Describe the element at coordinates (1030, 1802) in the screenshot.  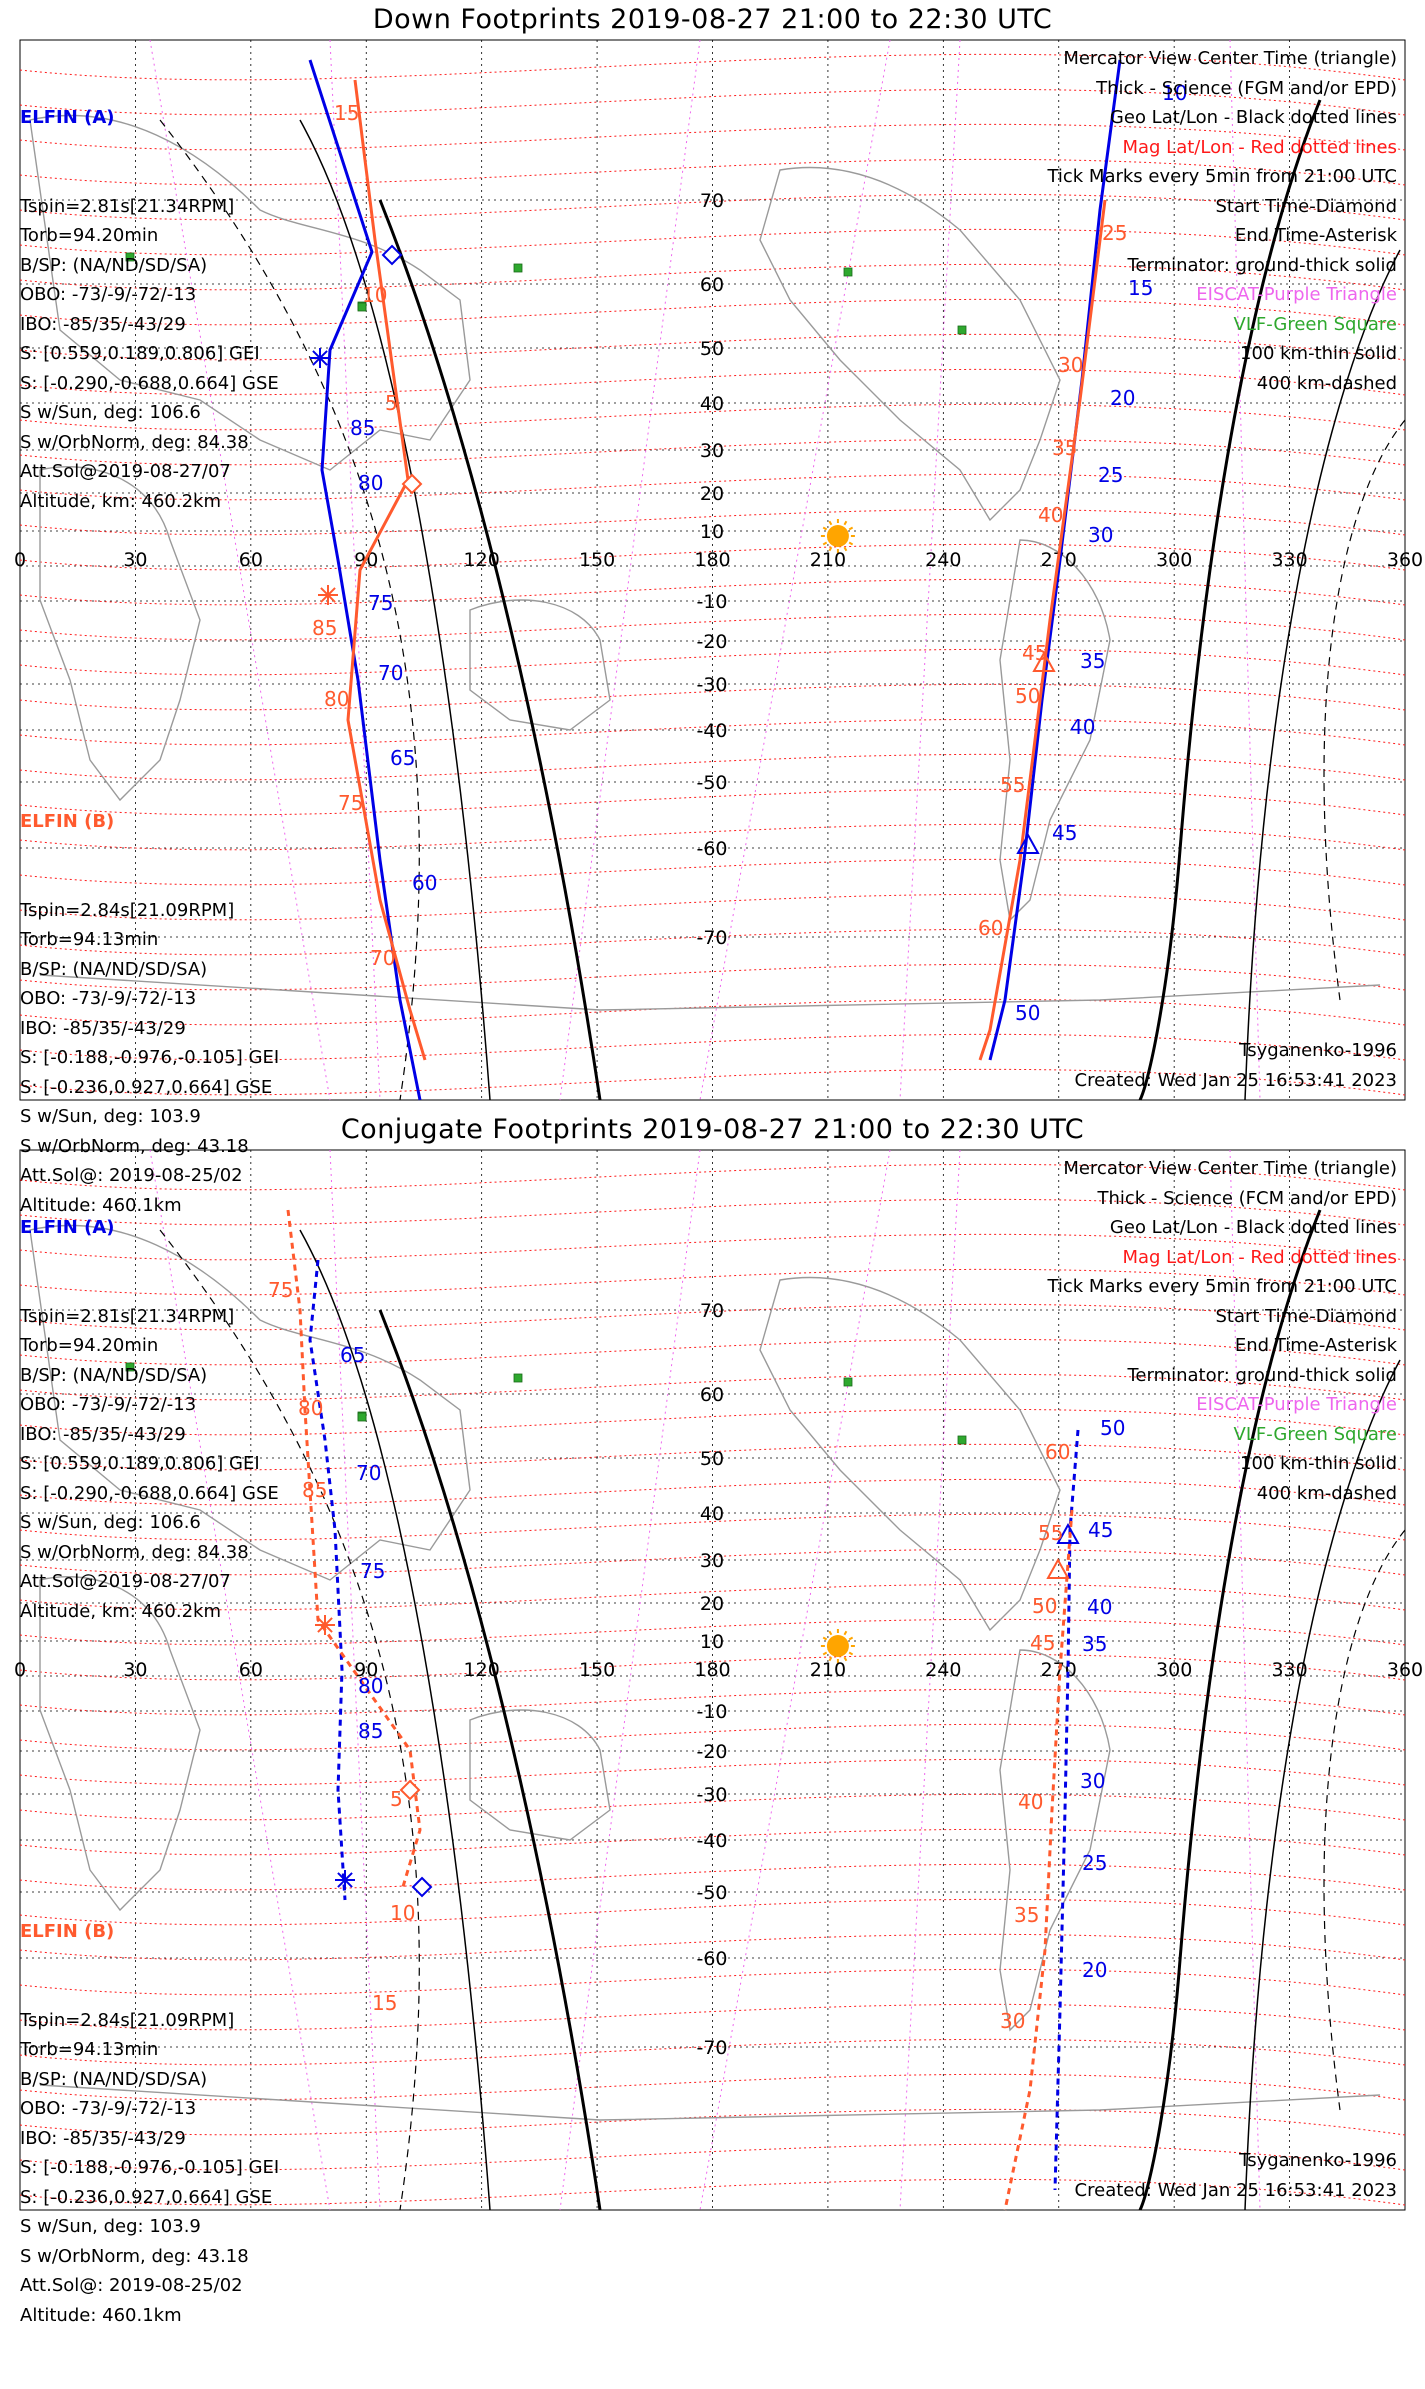
I see `elfin-b-tick-label: 40` at that location.